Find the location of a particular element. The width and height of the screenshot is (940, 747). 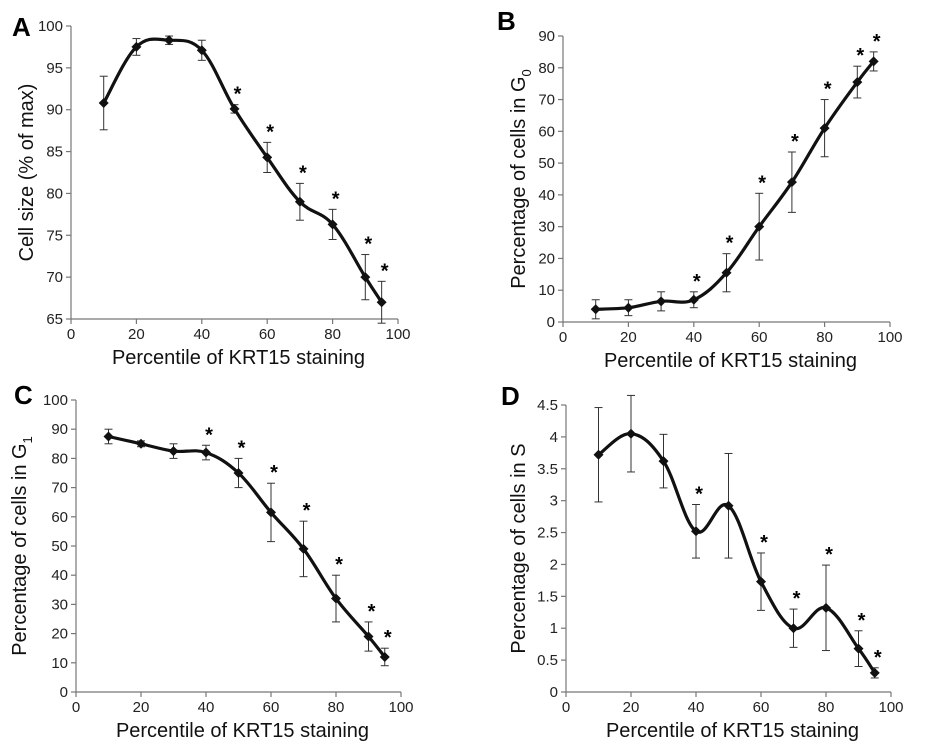

y-tick-label: 90 is located at coordinates (54, 110).